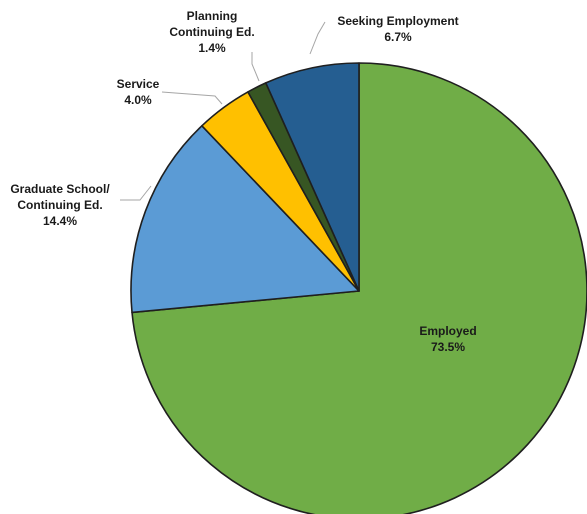 This screenshot has width=587, height=514. What do you see at coordinates (398, 37) in the screenshot?
I see `slice-value-label: 6.7%` at bounding box center [398, 37].